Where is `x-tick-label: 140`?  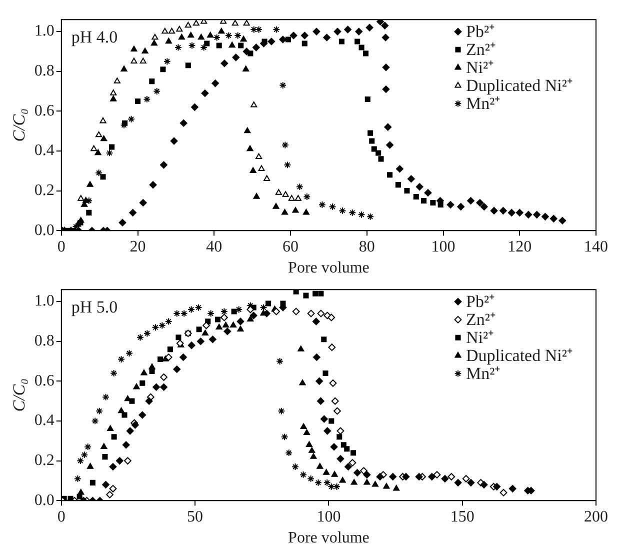
x-tick-label: 140 is located at coordinates (596, 247).